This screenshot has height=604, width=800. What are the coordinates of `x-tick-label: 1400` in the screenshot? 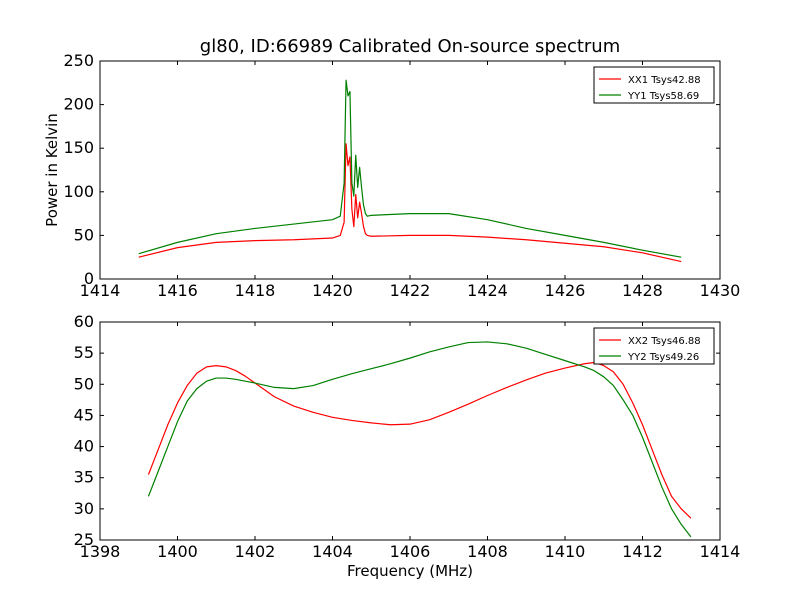 It's located at (177, 551).